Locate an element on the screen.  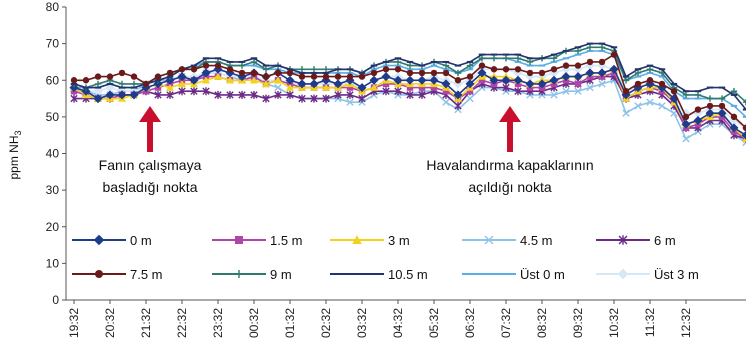
x-tick-label: 23:32 is located at coordinates (218, 323).